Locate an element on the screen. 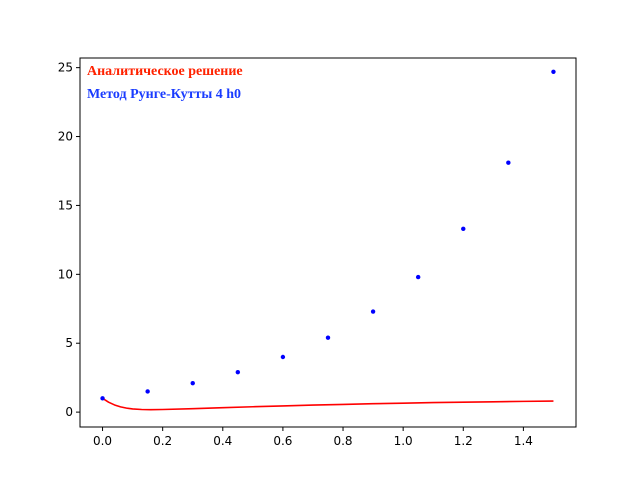 The width and height of the screenshot is (640, 480). y-tick-label: 15 is located at coordinates (65, 205).